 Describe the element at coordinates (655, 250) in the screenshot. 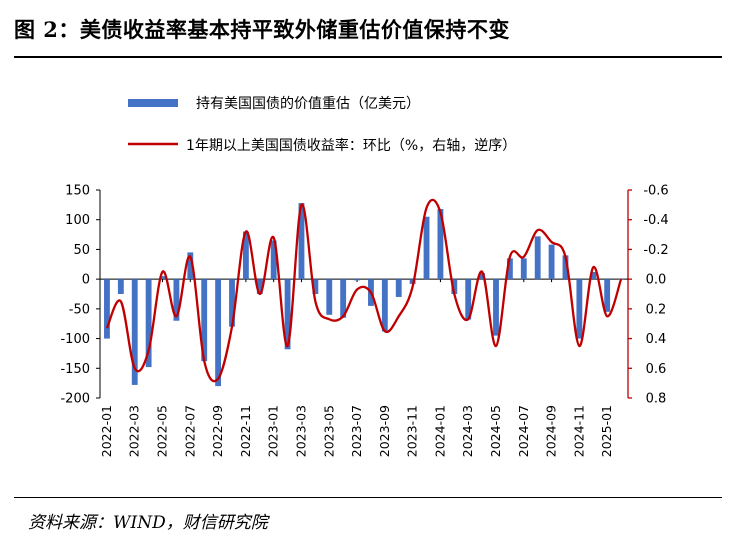

I see `right-axis-tick-label: -0.2` at that location.